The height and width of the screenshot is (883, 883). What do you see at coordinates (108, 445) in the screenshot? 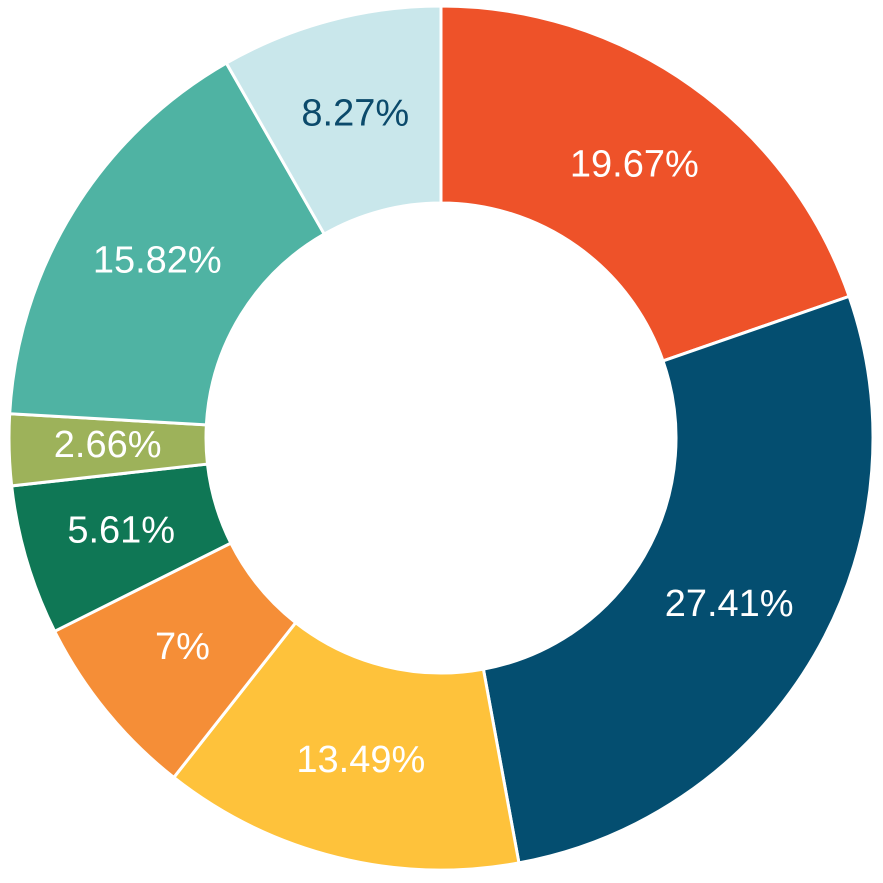
I see `data-label: 2.66%` at bounding box center [108, 445].